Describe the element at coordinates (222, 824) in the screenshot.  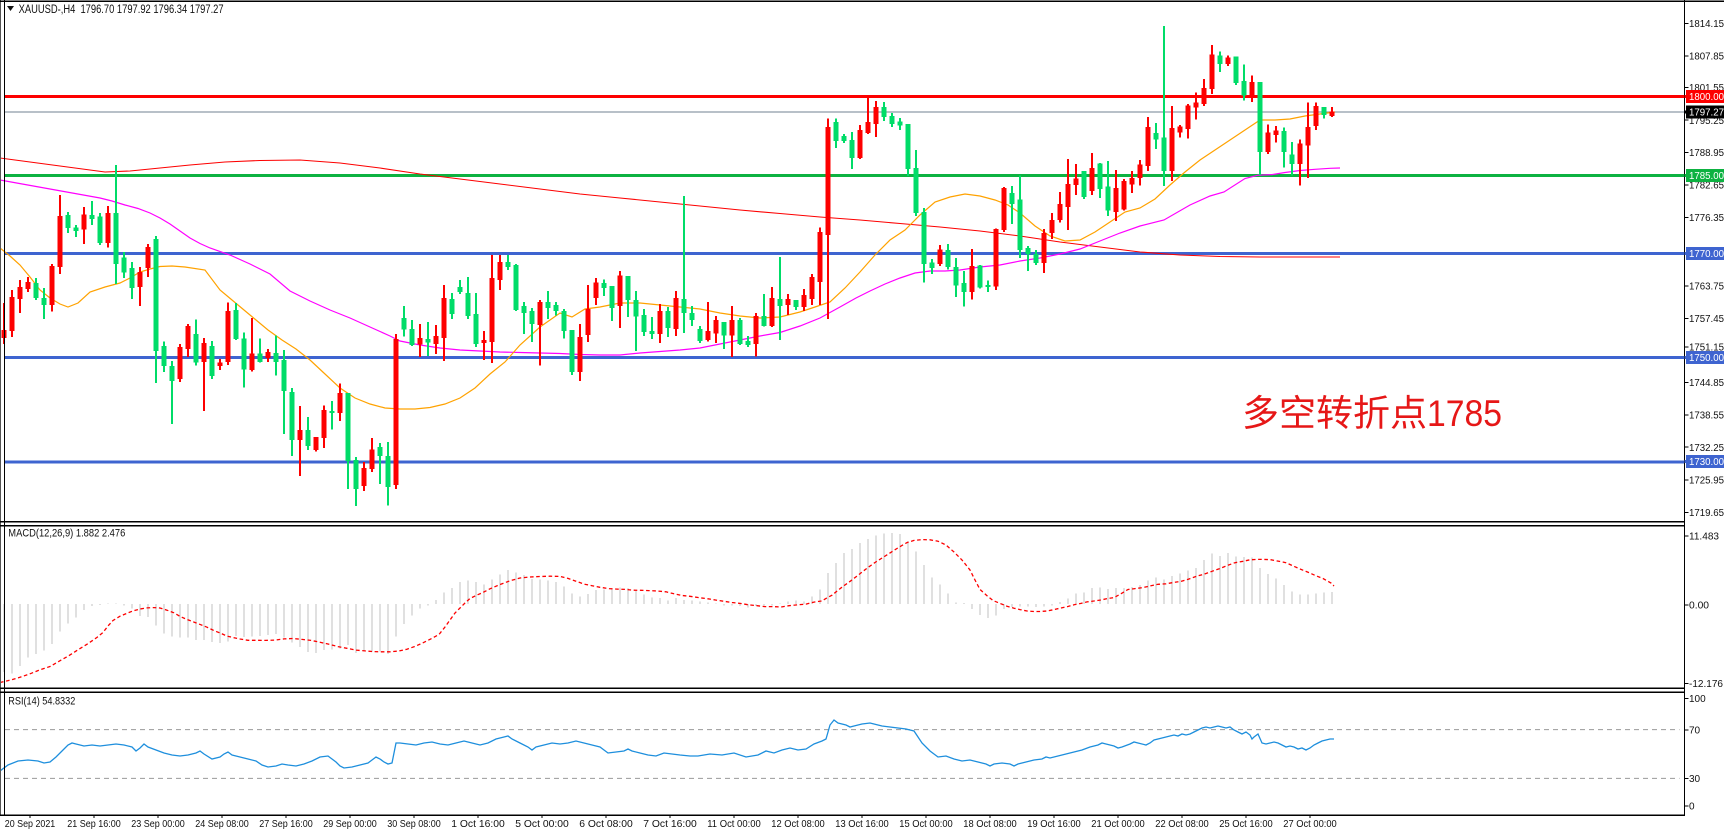
I see `svg-text: 24 Sep 08:00` at that location.